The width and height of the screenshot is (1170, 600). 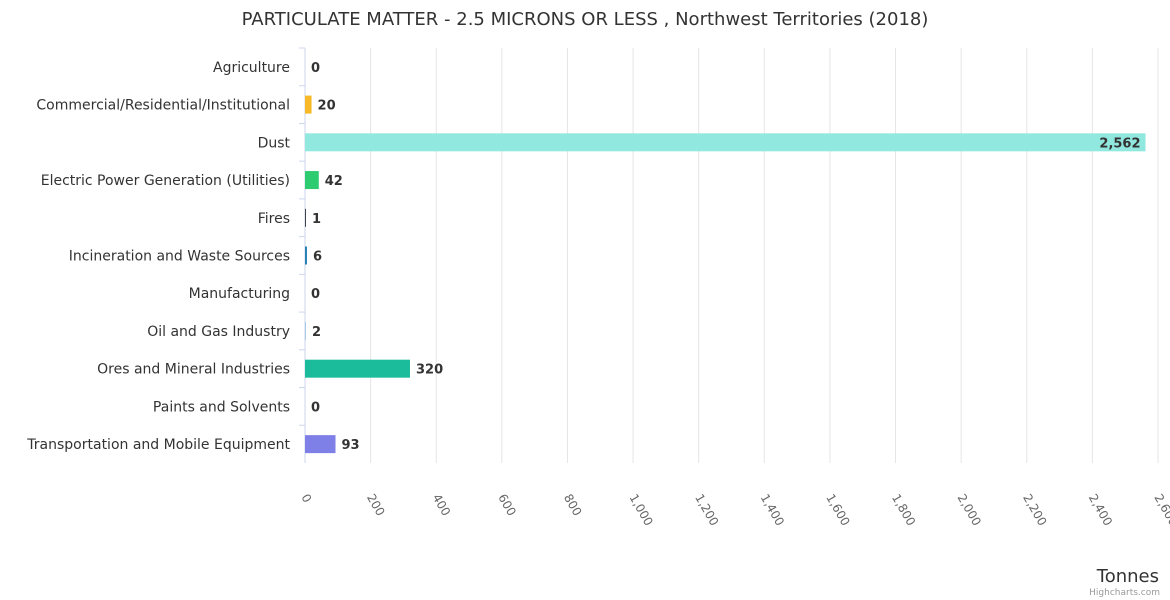 I want to click on x-tick-label: 1,000, so click(x=640, y=510).